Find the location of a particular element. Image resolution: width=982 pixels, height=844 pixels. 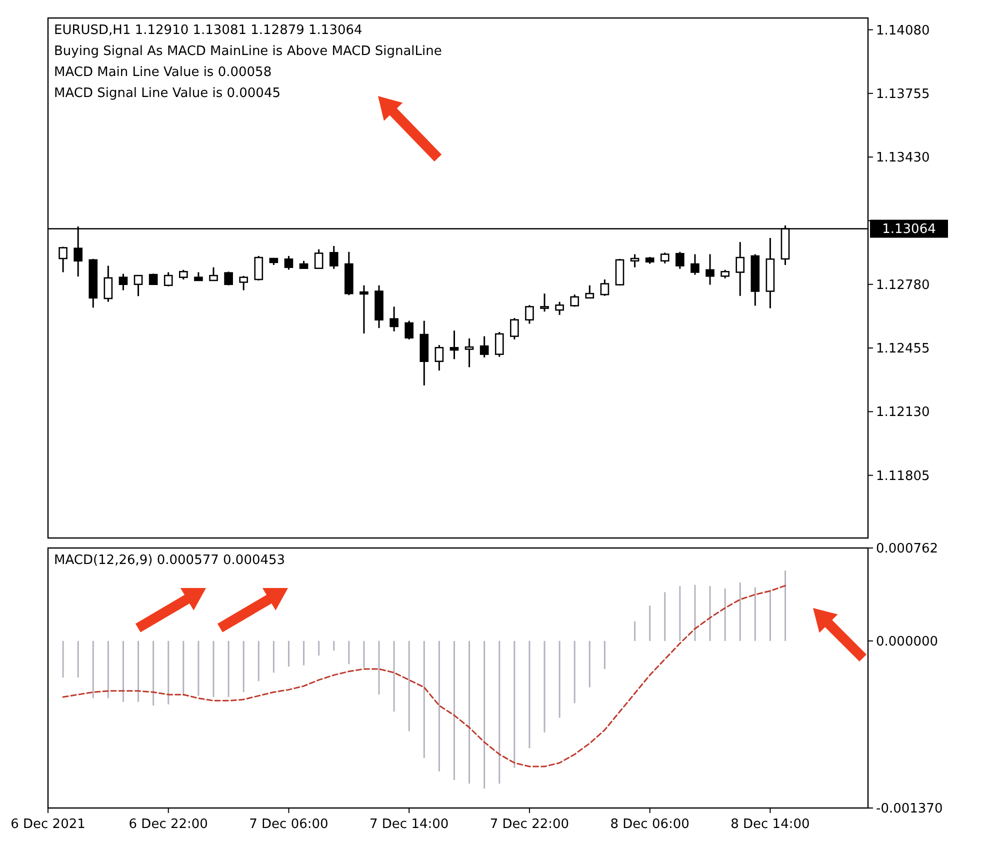

y-tick-label: 1.12130 is located at coordinates (903, 412).